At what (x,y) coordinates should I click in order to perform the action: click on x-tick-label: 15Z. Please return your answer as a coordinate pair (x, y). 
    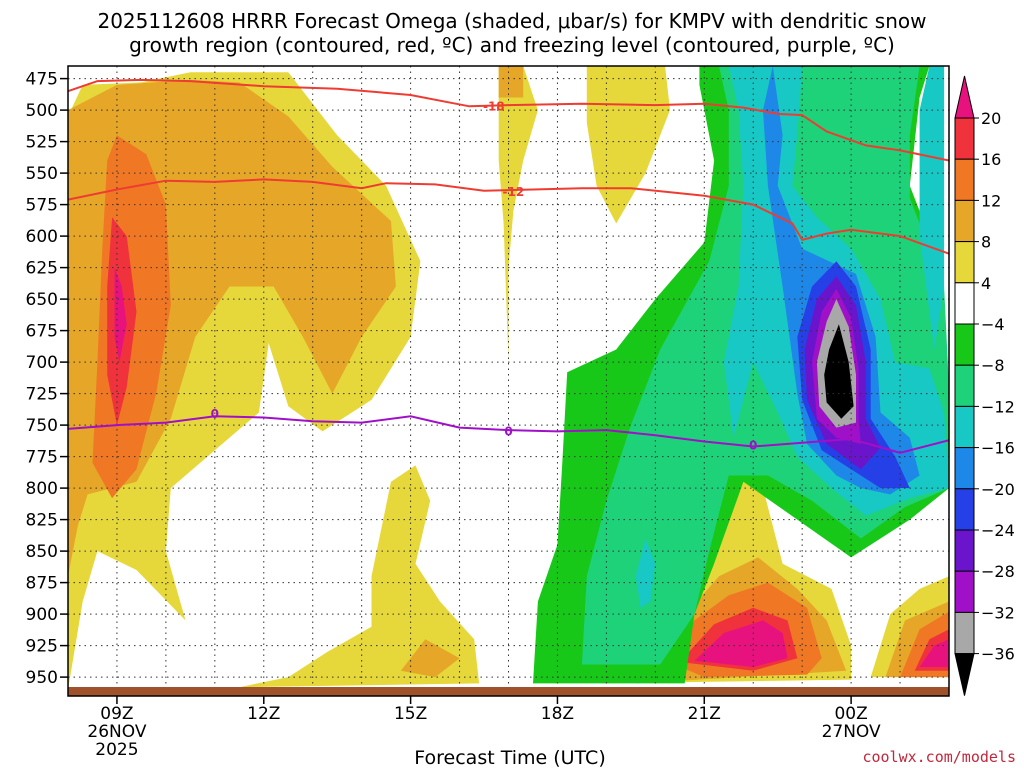
    Looking at the image, I should click on (410, 714).